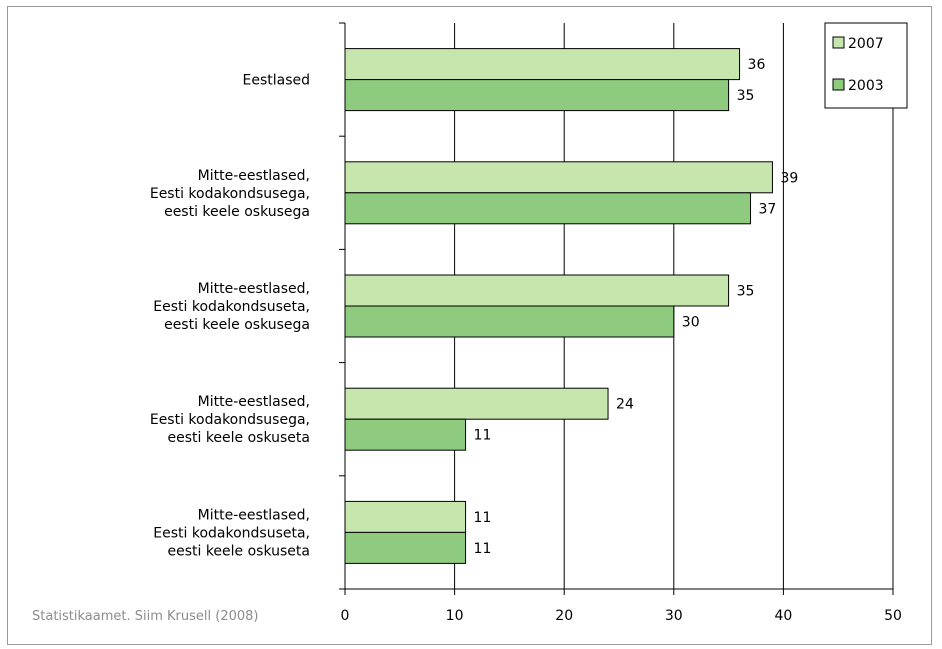 This screenshot has height=649, width=942. Describe the element at coordinates (276, 81) in the screenshot. I see `category-label: Eestlased` at that location.